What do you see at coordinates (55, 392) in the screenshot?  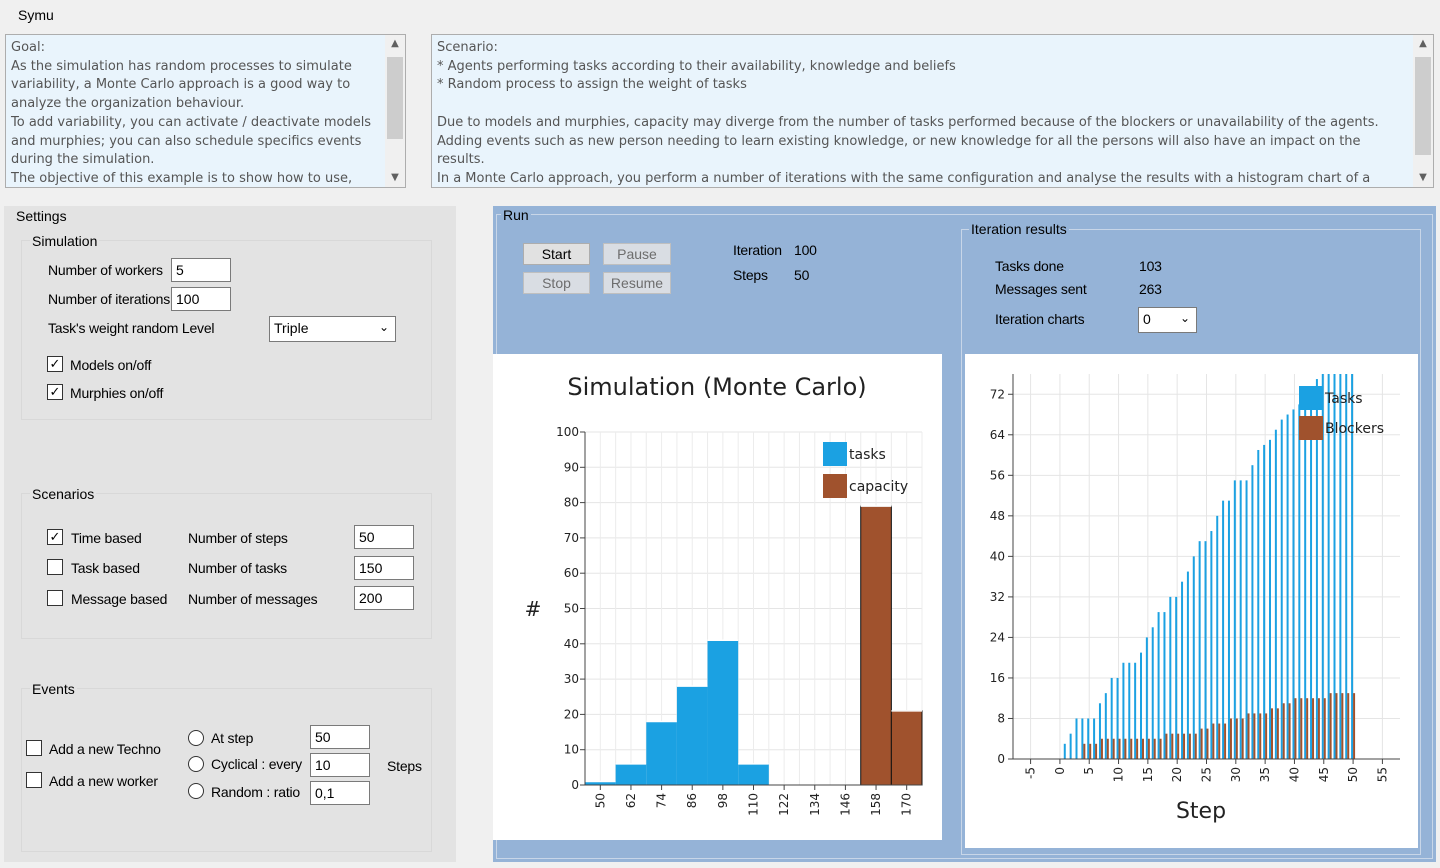 I see `murphies-checkbox: ✓` at bounding box center [55, 392].